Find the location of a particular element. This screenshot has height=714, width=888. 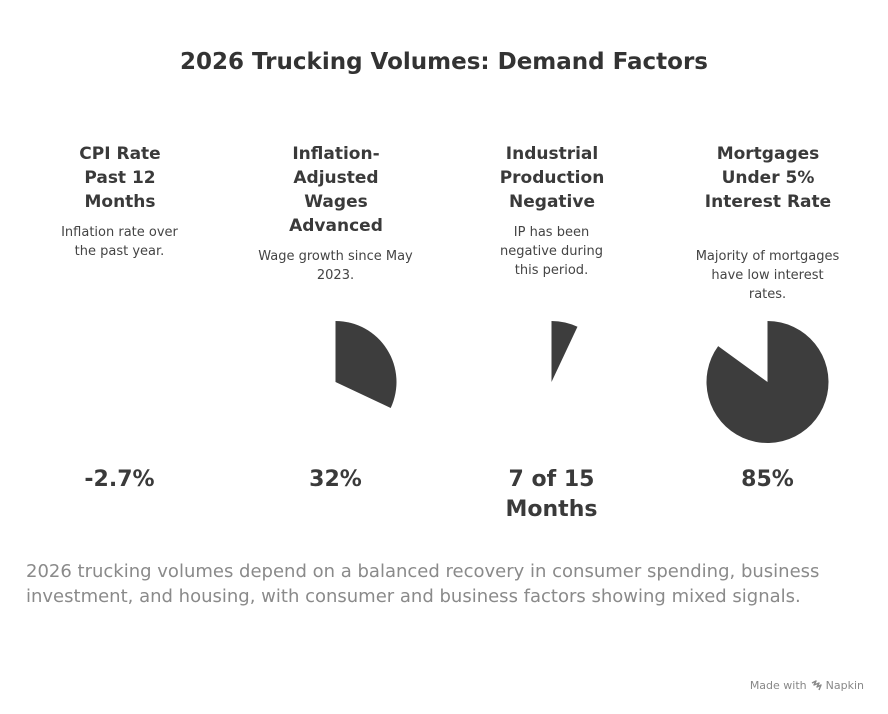

card-heading: Mortgages Under 5% Interest Rate is located at coordinates (768, 178).